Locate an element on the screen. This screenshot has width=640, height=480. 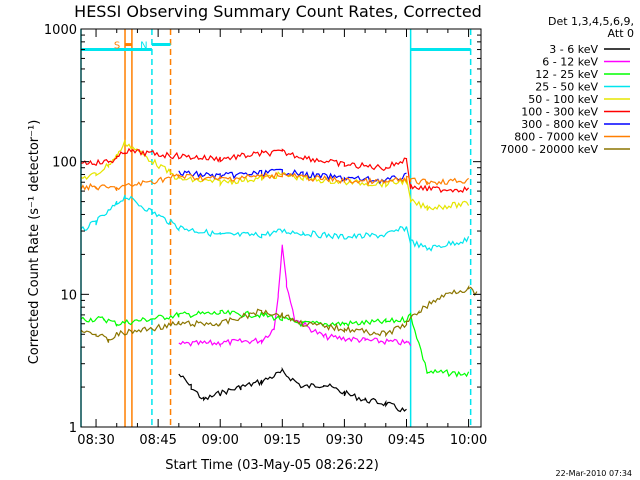
x-tick-label: 09:45 is located at coordinates (406, 440).